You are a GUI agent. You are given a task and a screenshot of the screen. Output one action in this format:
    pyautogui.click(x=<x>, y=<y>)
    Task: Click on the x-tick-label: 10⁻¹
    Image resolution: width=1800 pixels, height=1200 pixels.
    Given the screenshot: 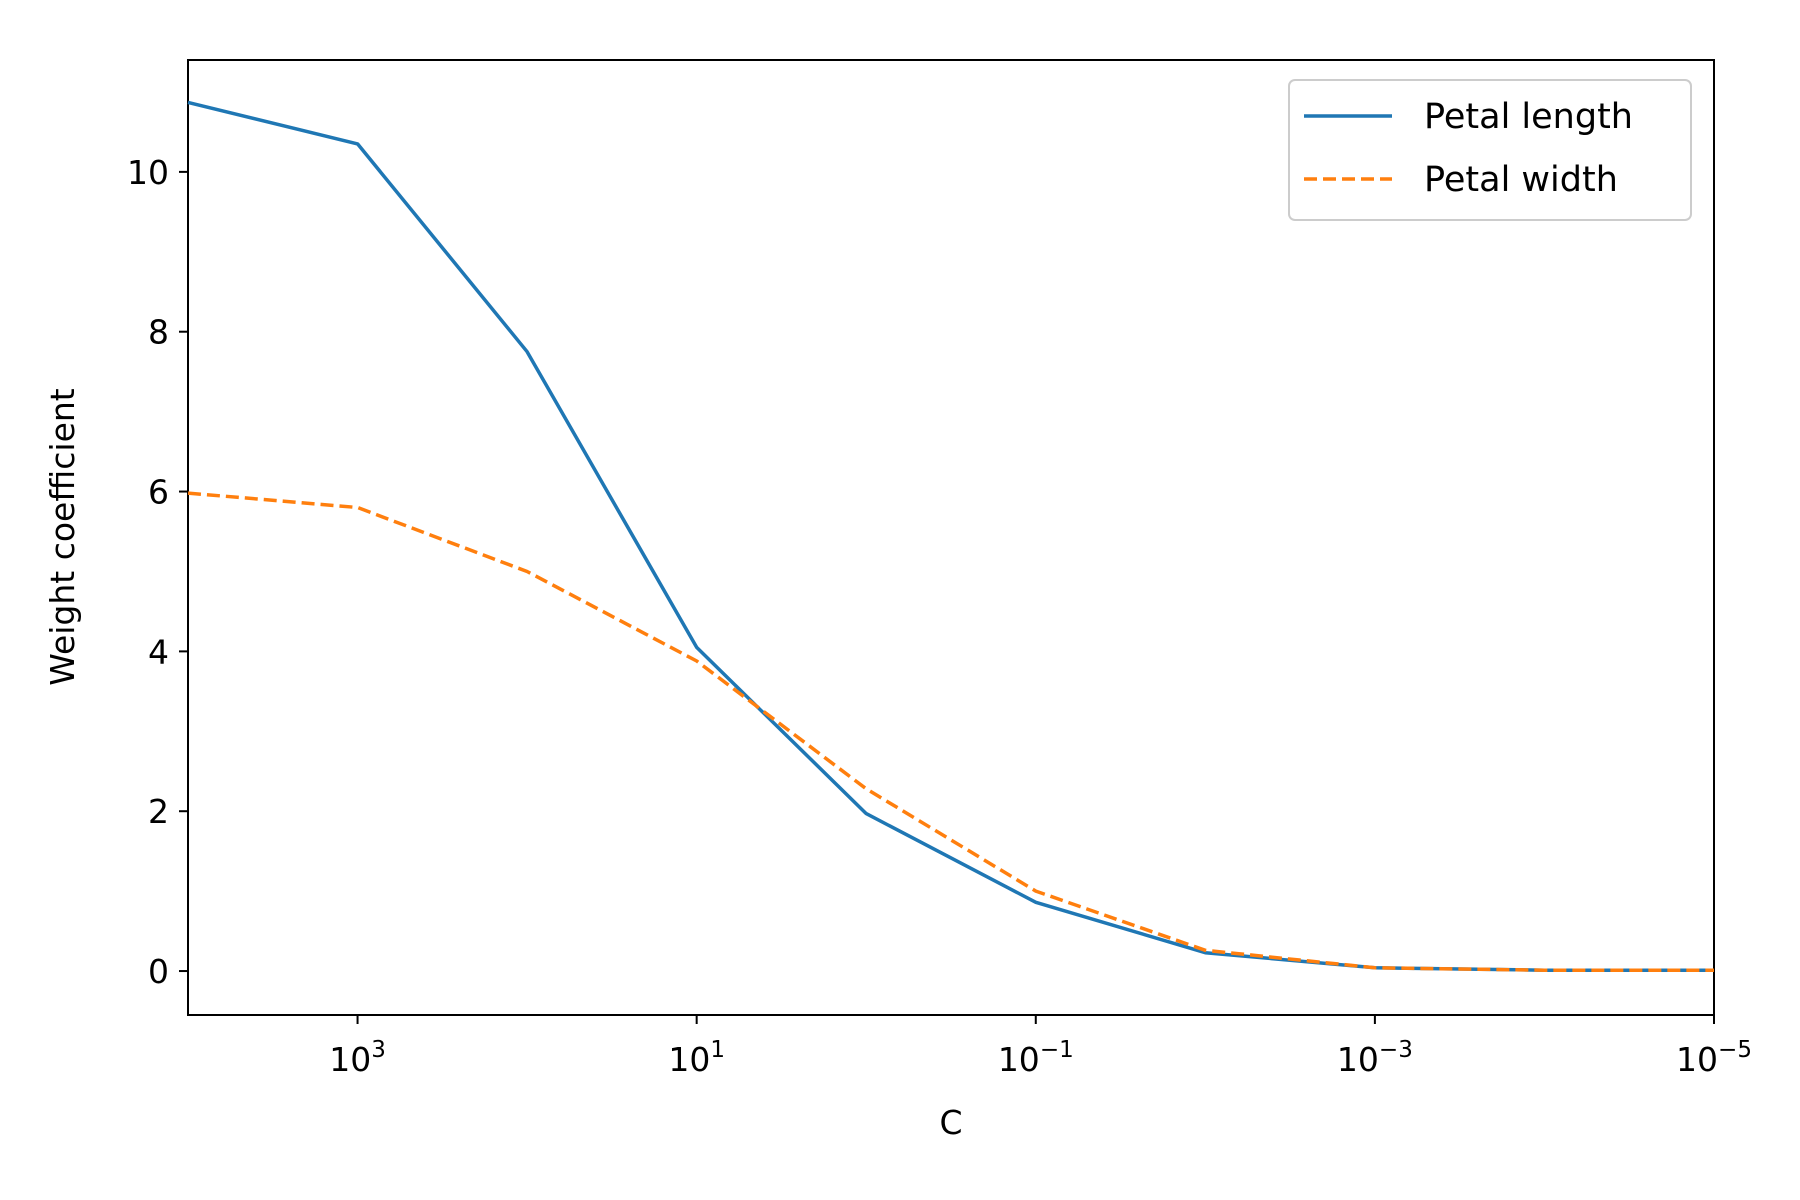 What is the action you would take?
    pyautogui.click(x=1036, y=1058)
    